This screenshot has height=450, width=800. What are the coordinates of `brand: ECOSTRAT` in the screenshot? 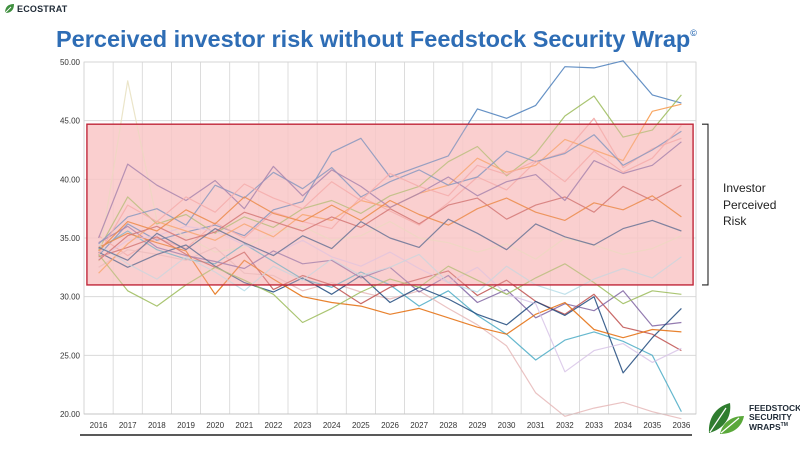 It's located at (35, 8).